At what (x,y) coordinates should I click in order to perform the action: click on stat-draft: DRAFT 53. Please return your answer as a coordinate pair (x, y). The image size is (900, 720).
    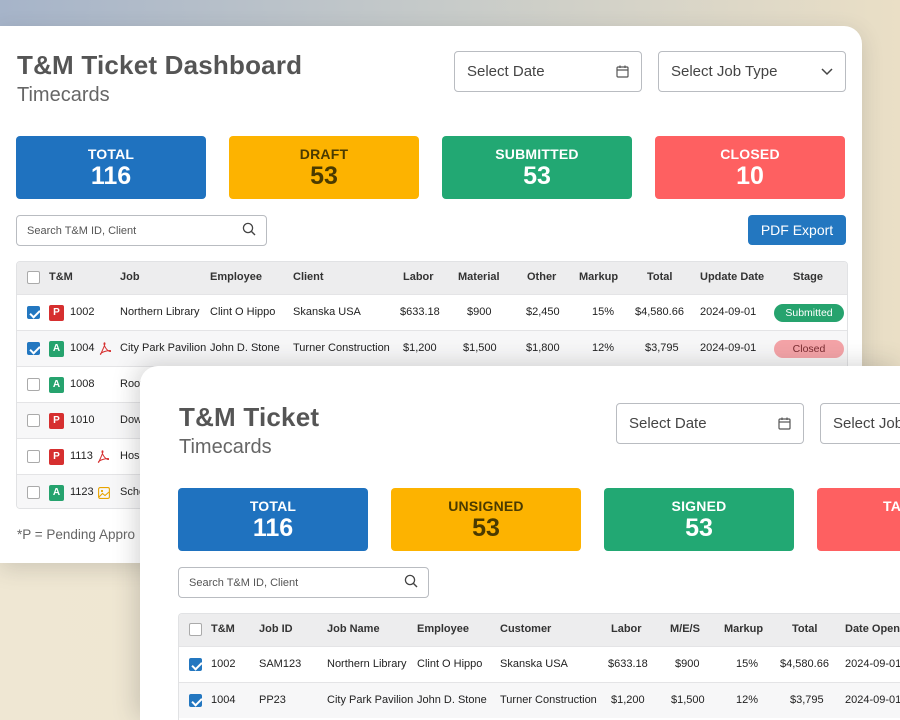
    Looking at the image, I should click on (324, 167).